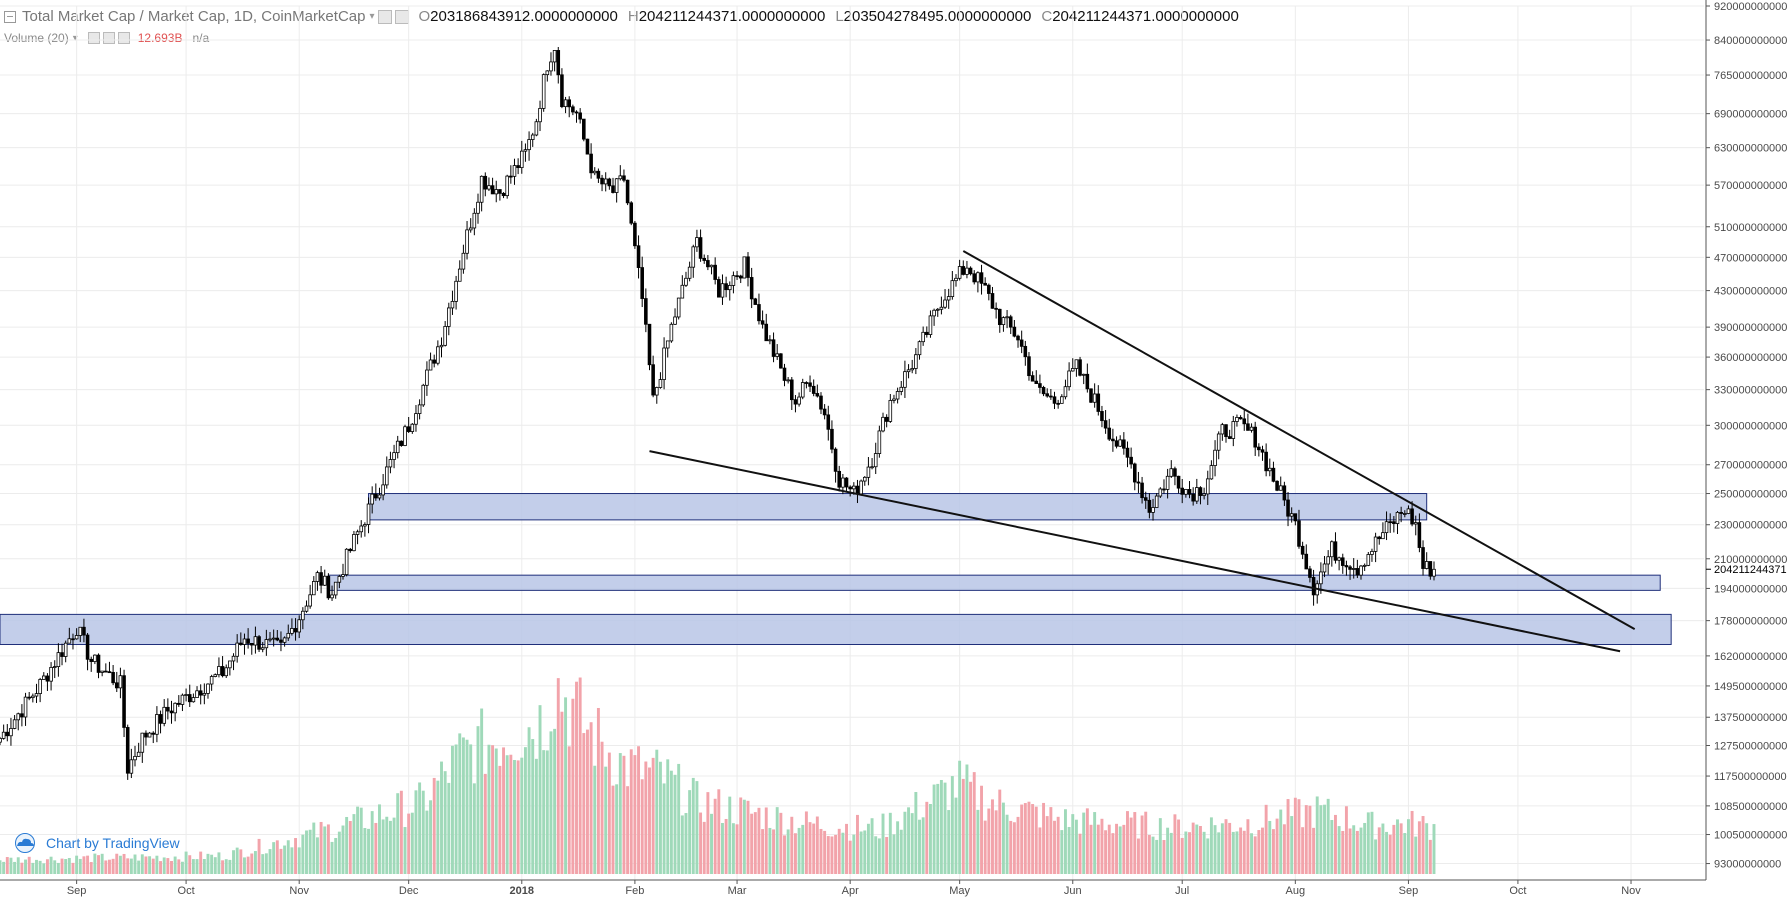 Image resolution: width=1787 pixels, height=897 pixels. Describe the element at coordinates (93, 38) in the screenshot. I see `volume-settings-icon` at that location.